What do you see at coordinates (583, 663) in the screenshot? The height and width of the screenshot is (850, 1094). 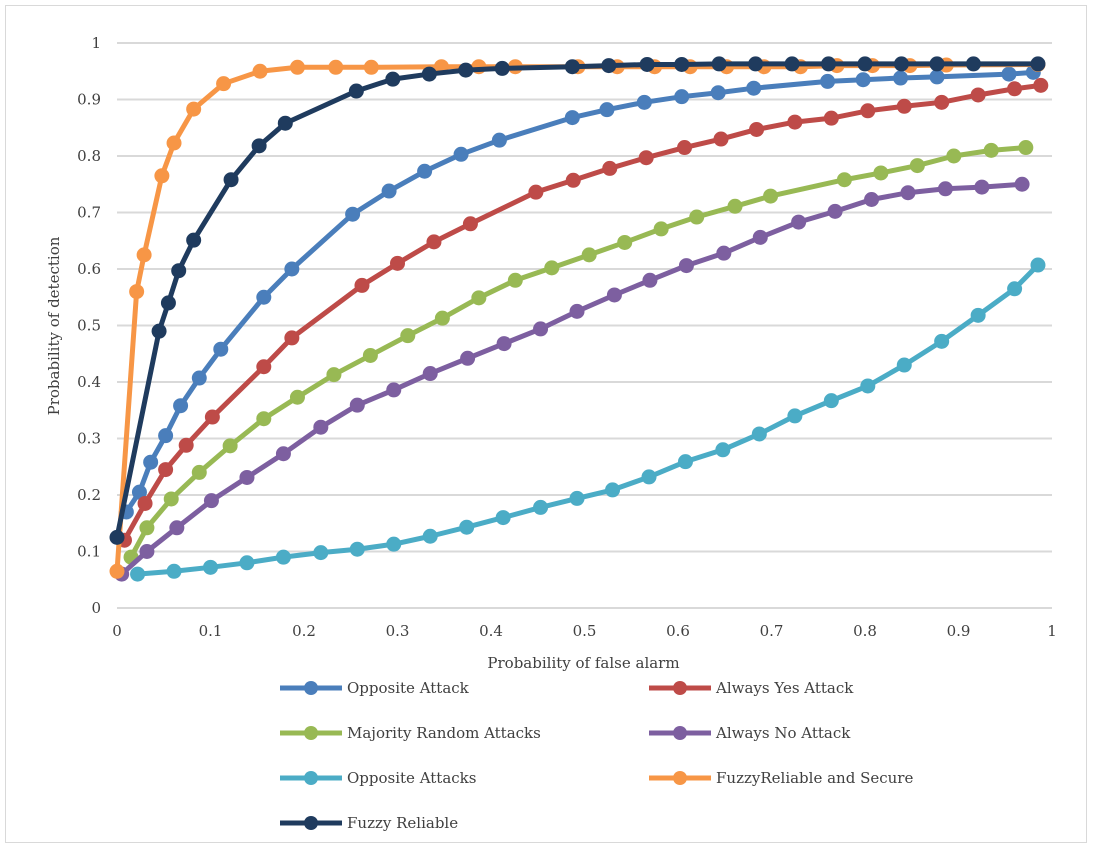 I see `x-axis-title: Probability of false alarm` at bounding box center [583, 663].